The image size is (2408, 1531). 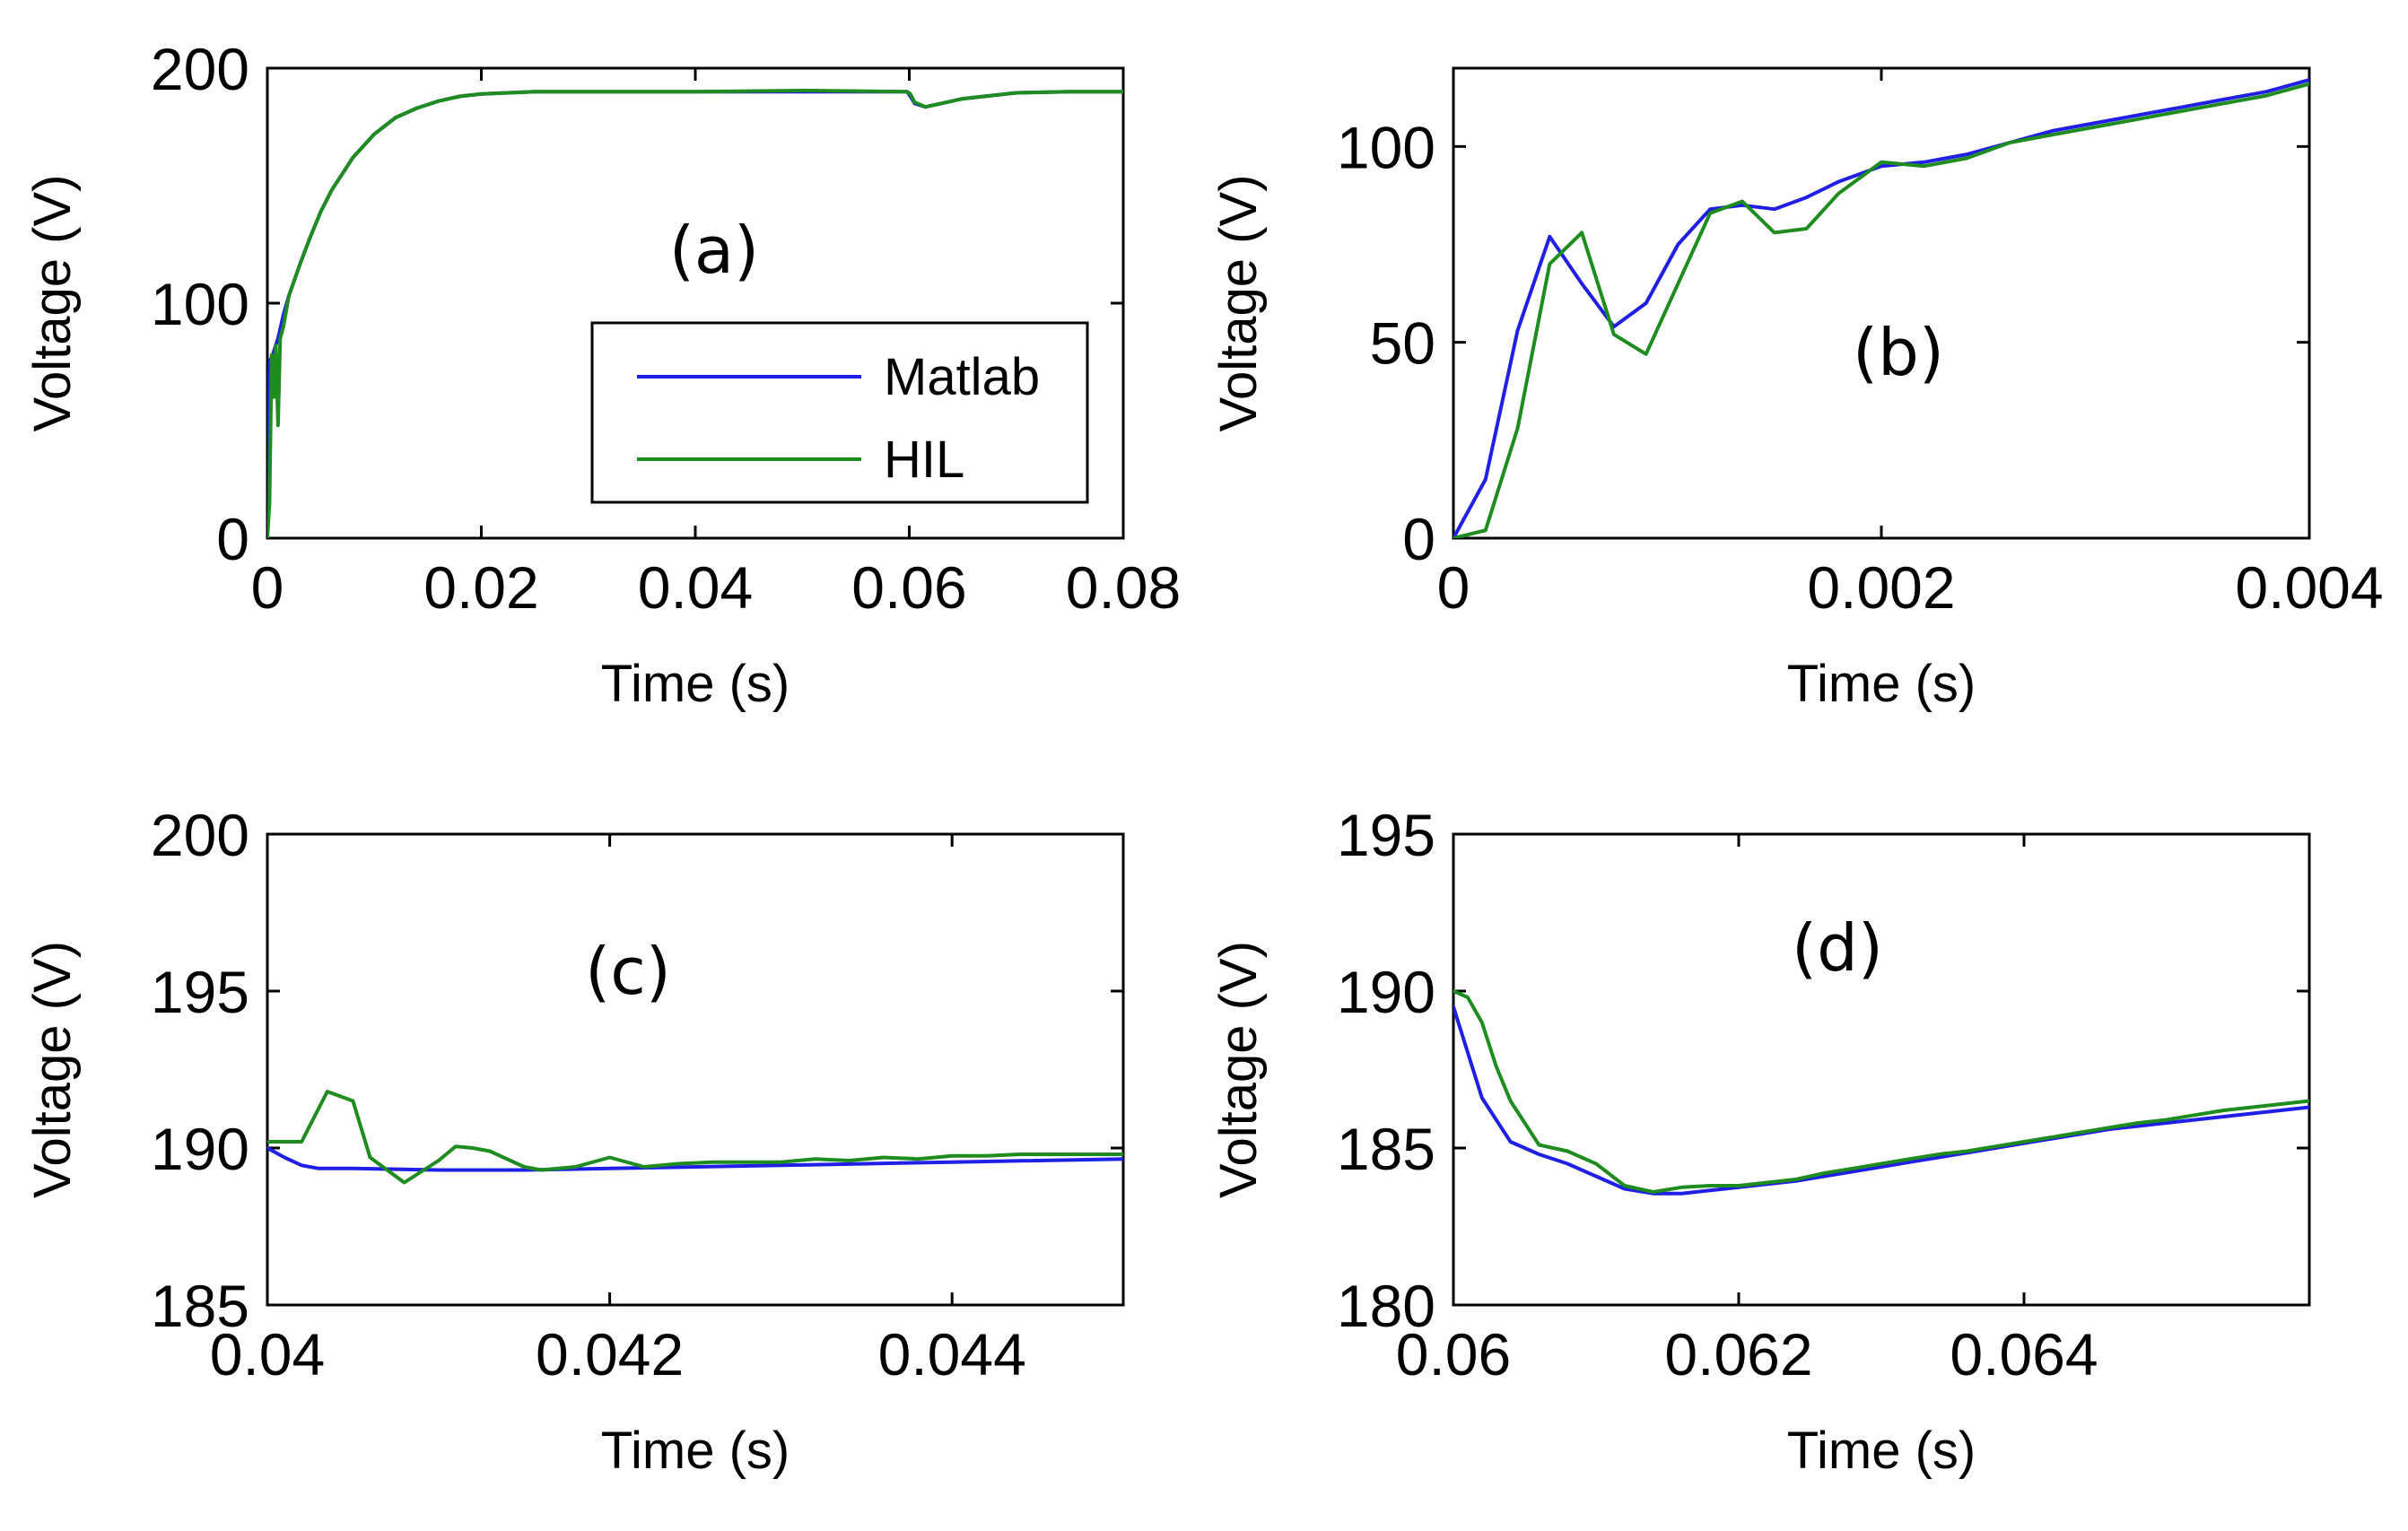 What do you see at coordinates (1881, 587) in the screenshot?
I see `x-tick-label: 0.002` at bounding box center [1881, 587].